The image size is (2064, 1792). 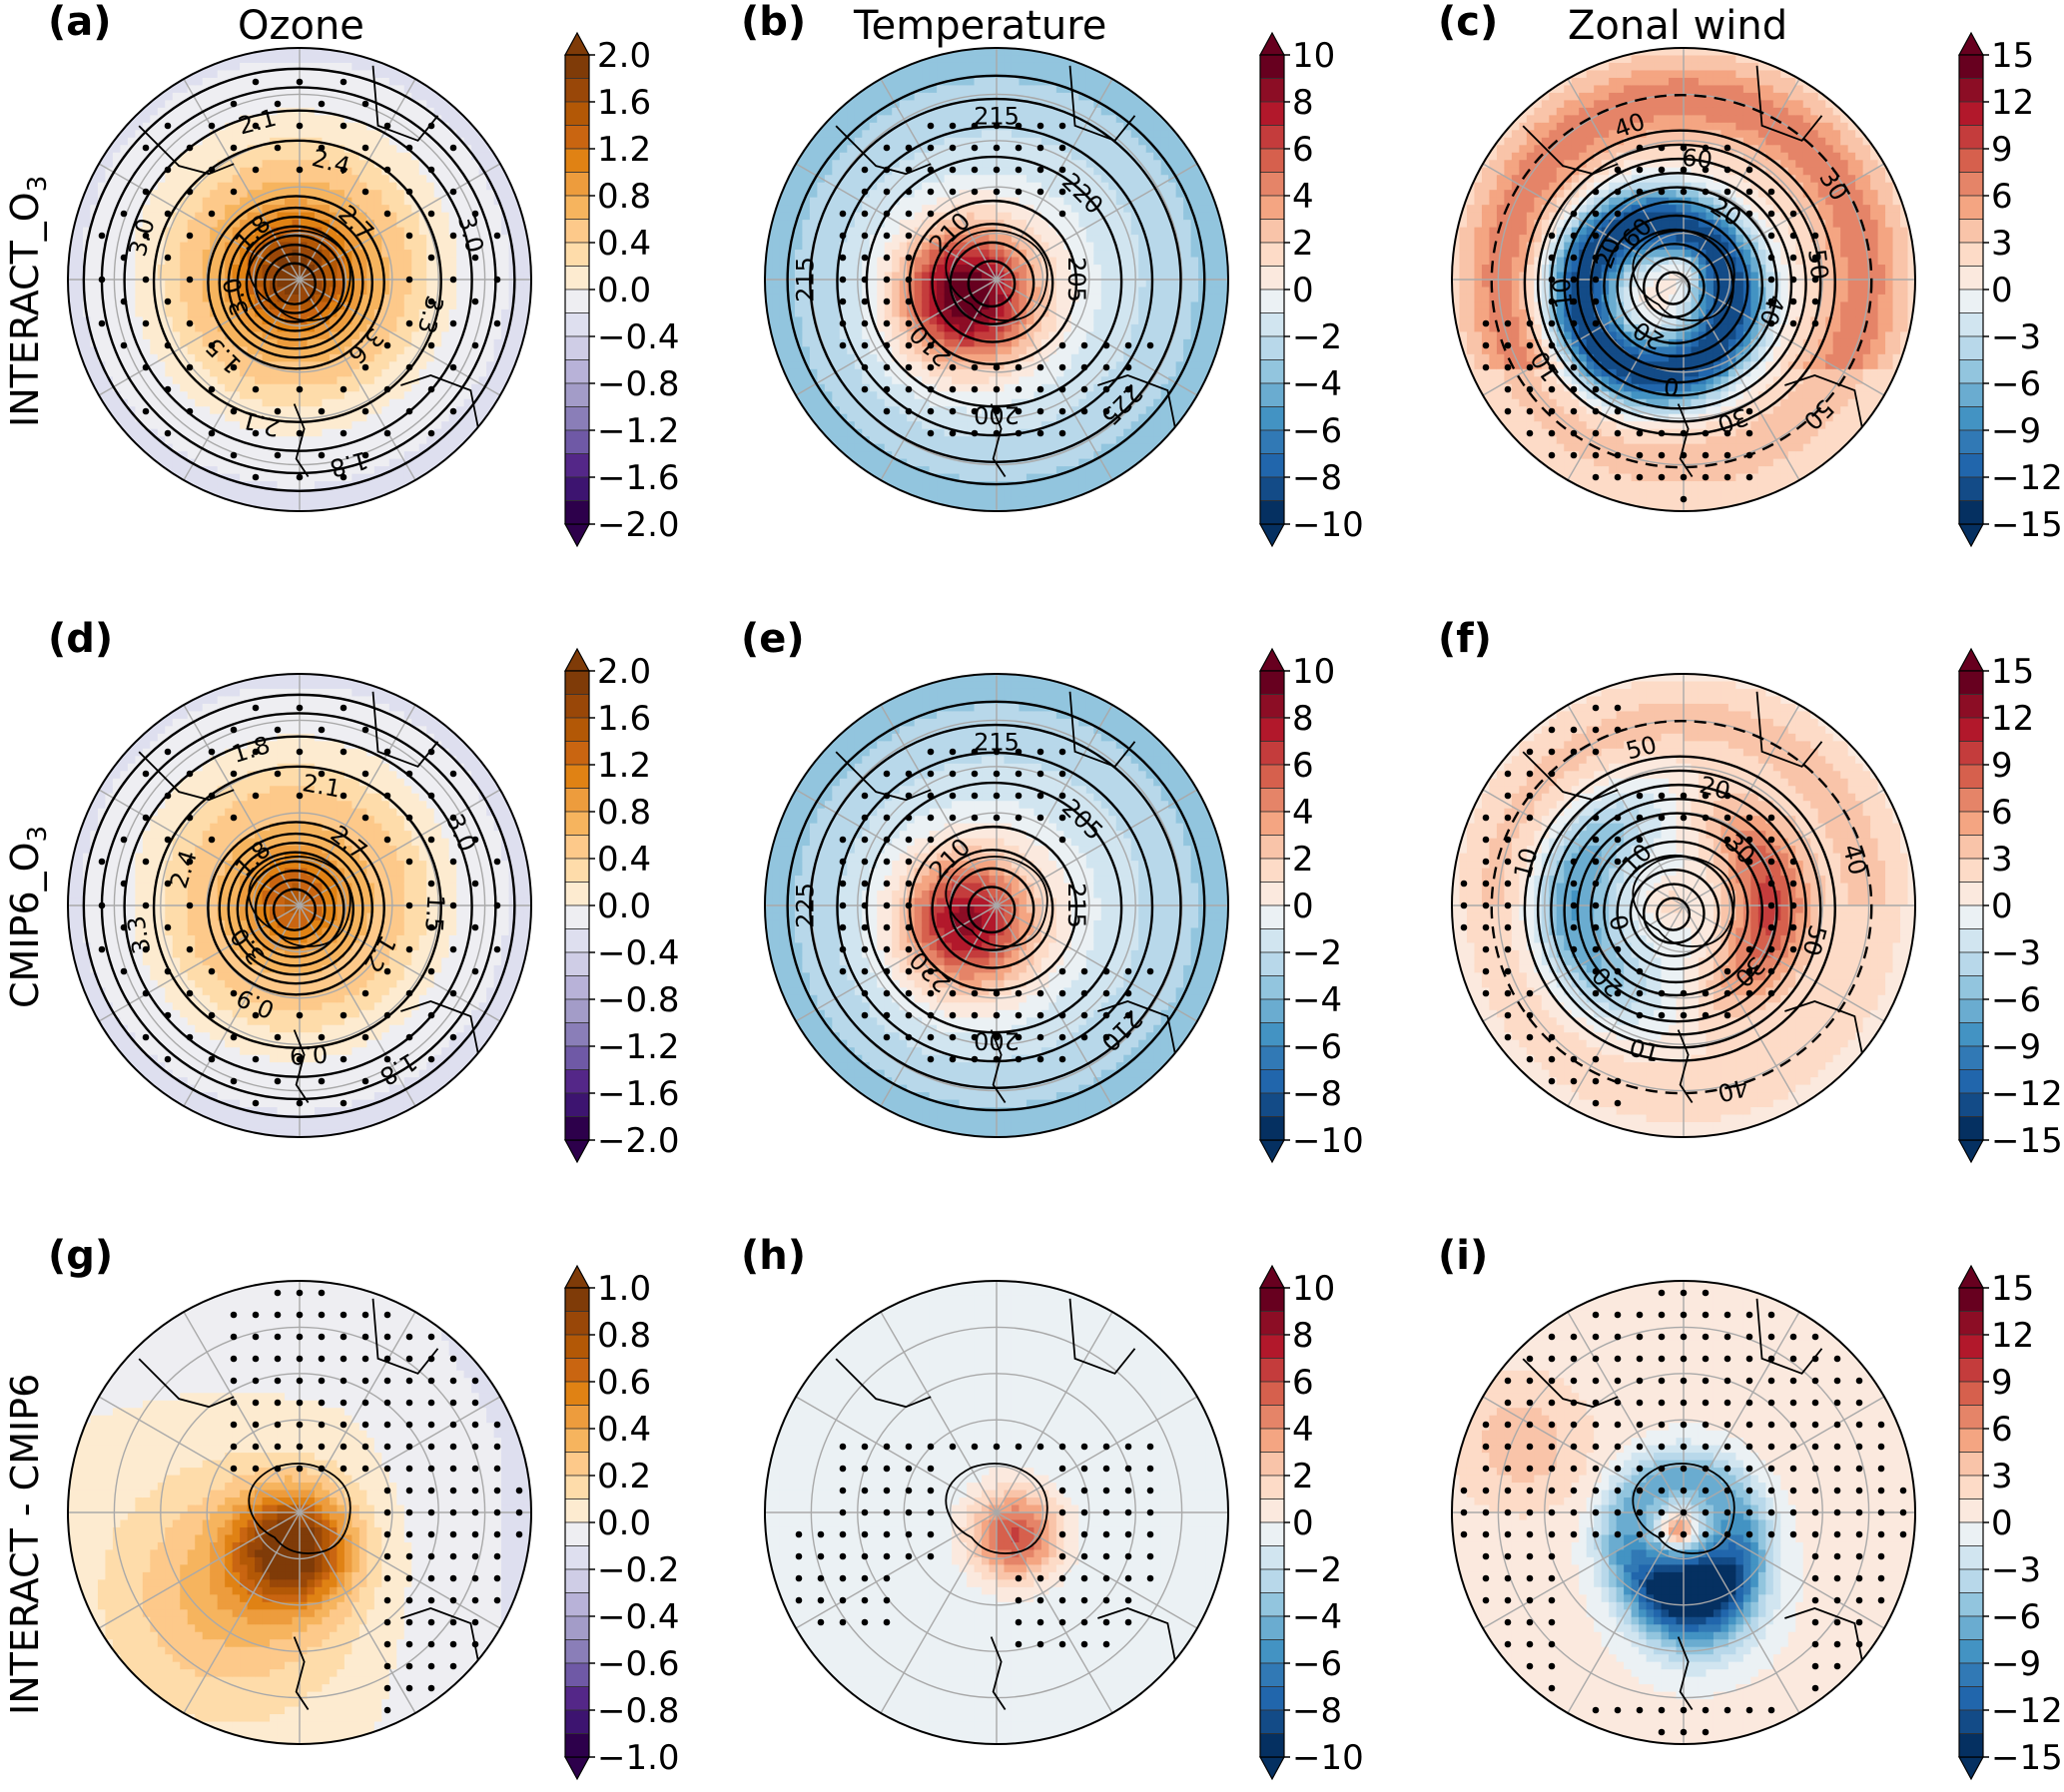 What do you see at coordinates (577, 91) in the screenshot?
I see `colorbar-band` at bounding box center [577, 91].